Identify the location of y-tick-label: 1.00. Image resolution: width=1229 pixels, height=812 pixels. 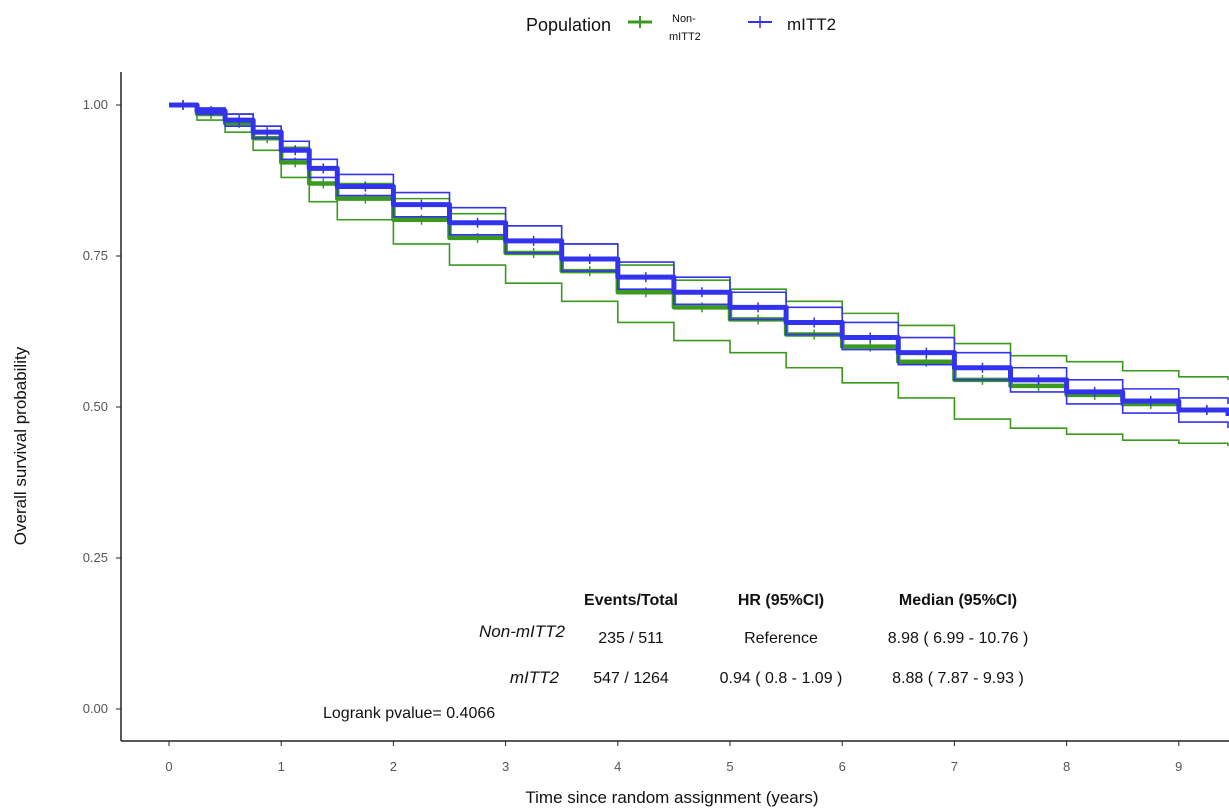
(95, 104).